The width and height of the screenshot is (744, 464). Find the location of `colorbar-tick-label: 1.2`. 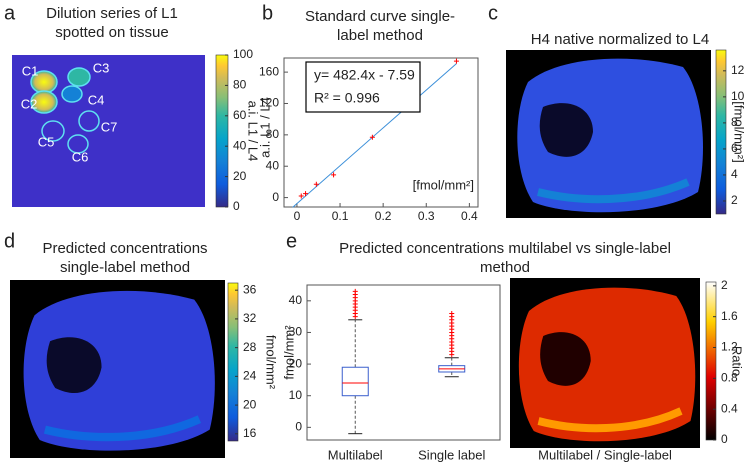

colorbar-tick-label: 1.2 is located at coordinates (729, 347).